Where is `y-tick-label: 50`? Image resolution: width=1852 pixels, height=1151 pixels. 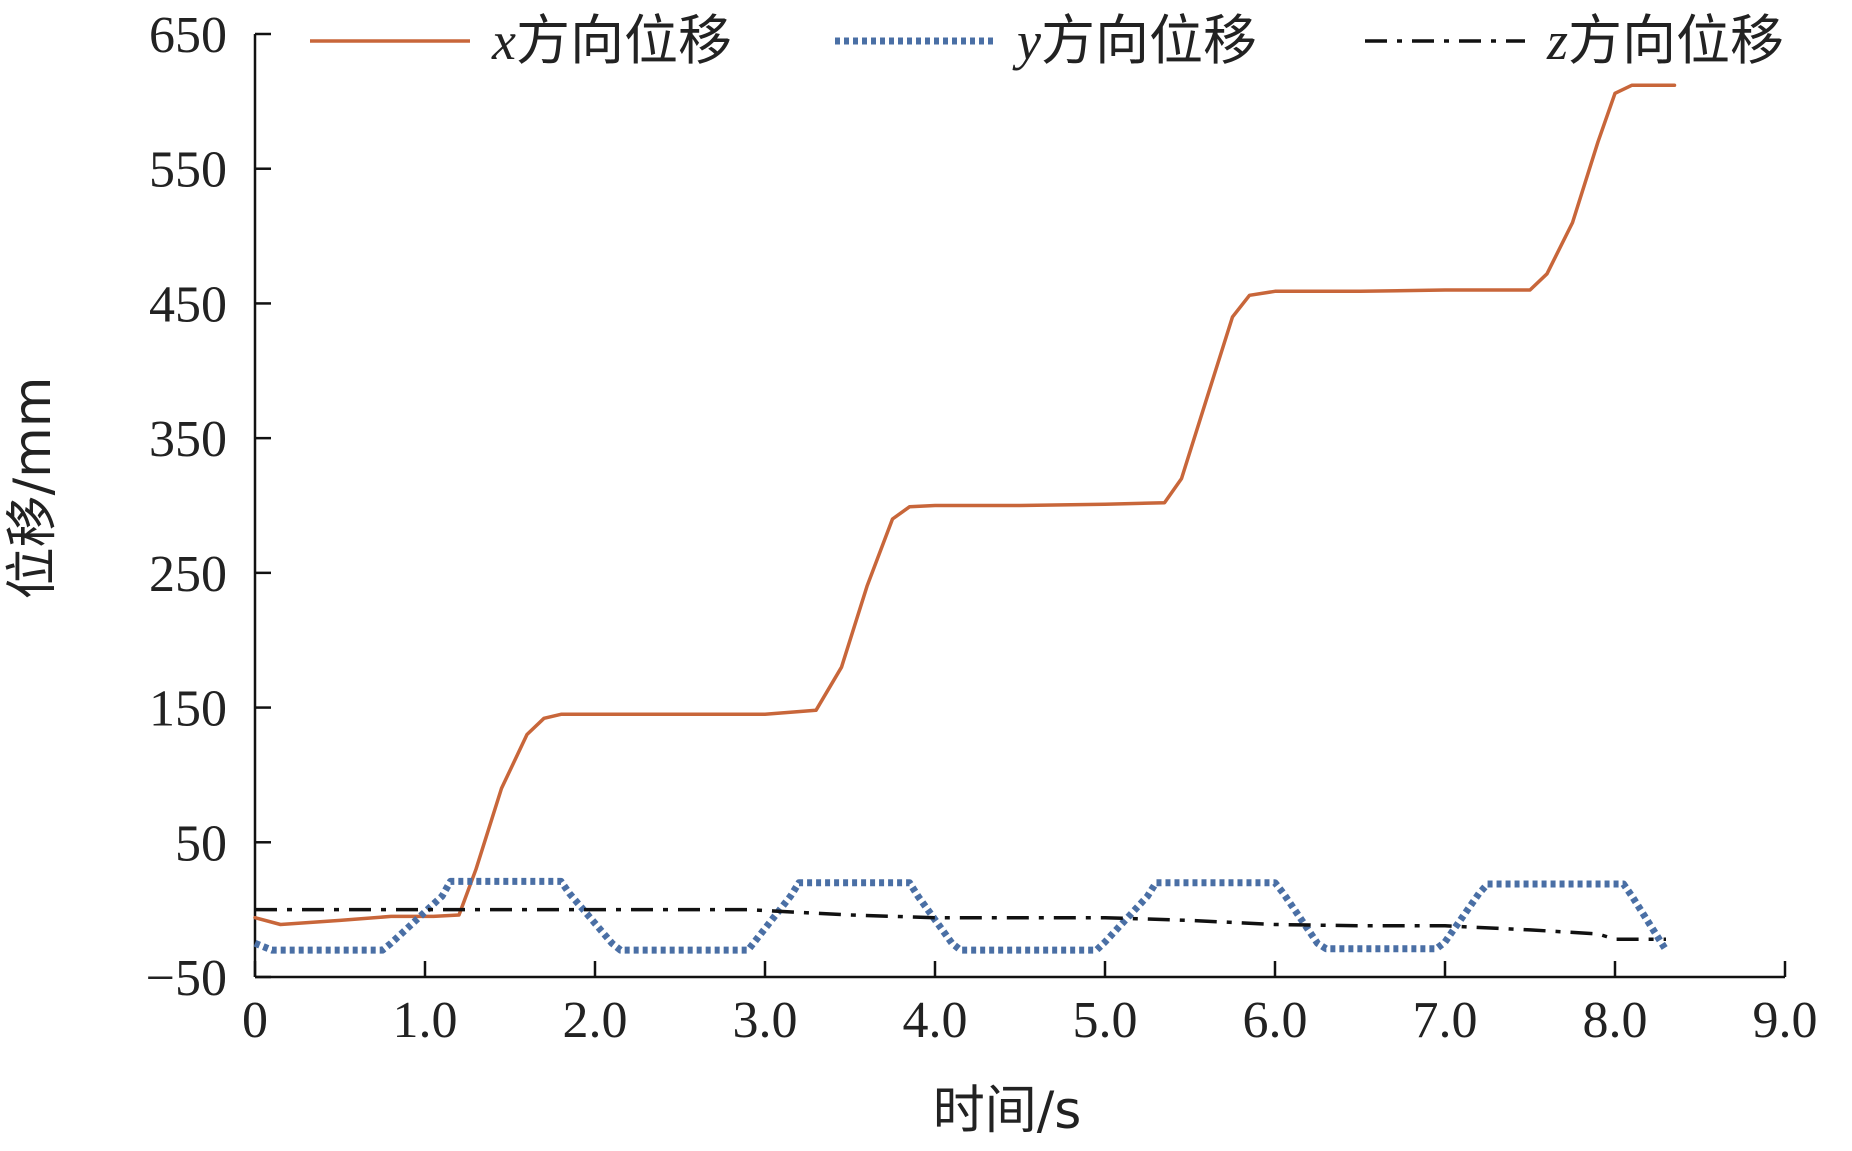 y-tick-label: 50 is located at coordinates (201, 843).